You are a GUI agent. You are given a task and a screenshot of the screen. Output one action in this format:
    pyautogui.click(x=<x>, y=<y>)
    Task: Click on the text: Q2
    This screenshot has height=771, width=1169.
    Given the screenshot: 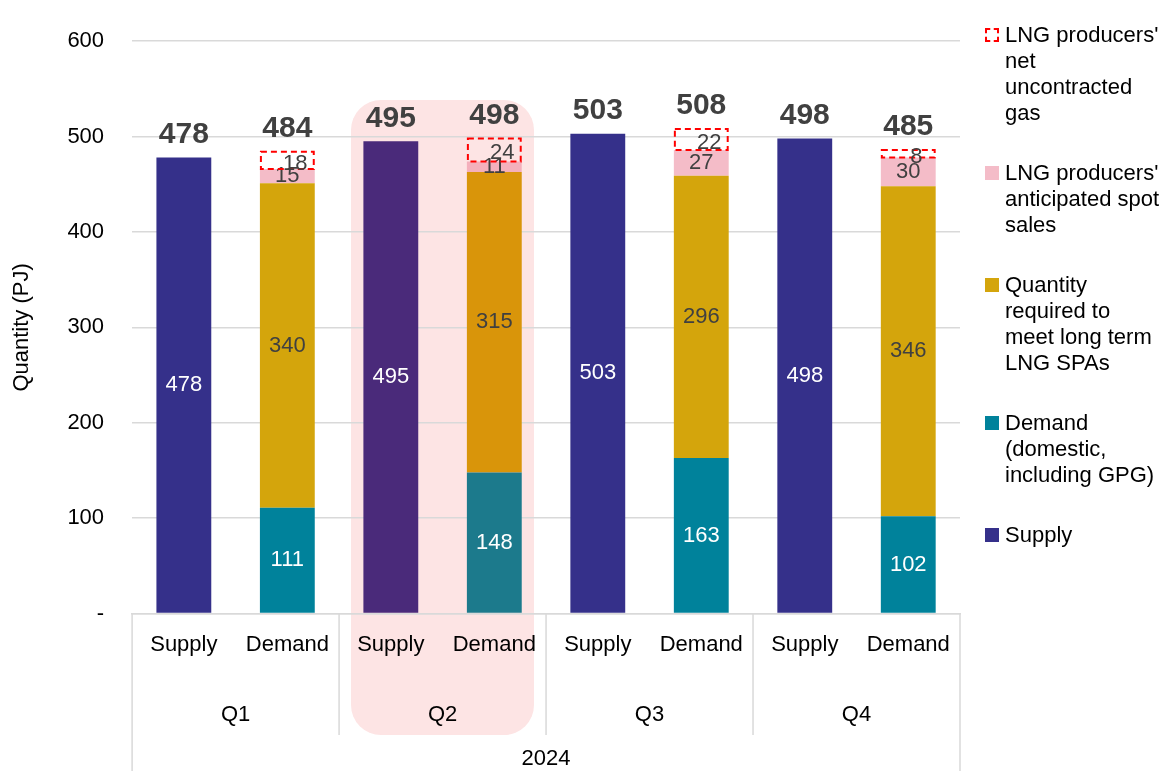 What is the action you would take?
    pyautogui.click(x=442, y=714)
    